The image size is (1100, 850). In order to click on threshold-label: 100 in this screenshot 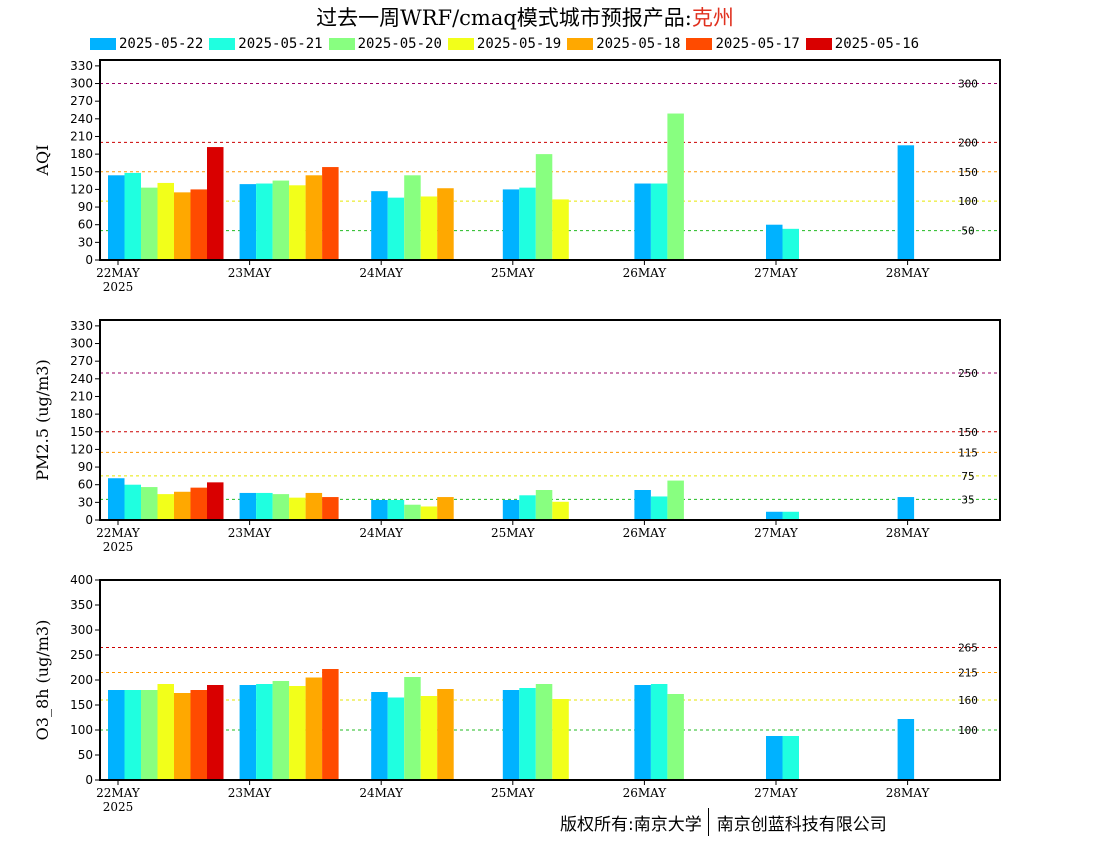, I will do `click(968, 201)`.